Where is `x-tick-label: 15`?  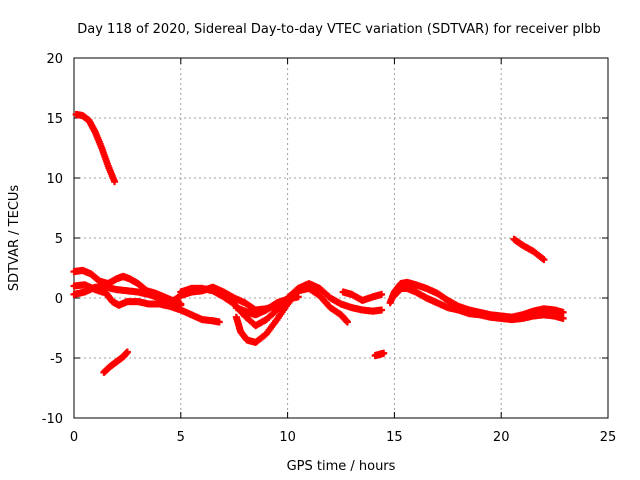 x-tick-label: 15 is located at coordinates (394, 437).